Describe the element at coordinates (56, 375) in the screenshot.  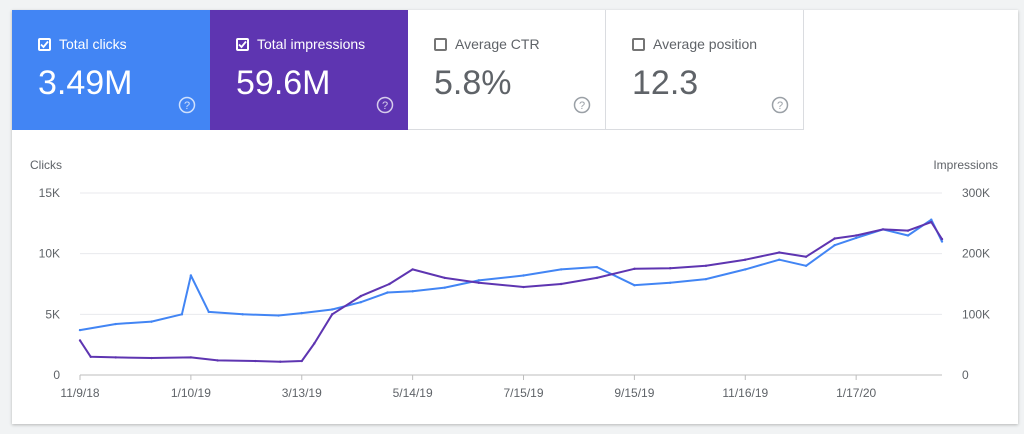
I see `left-tick-label: 0` at that location.